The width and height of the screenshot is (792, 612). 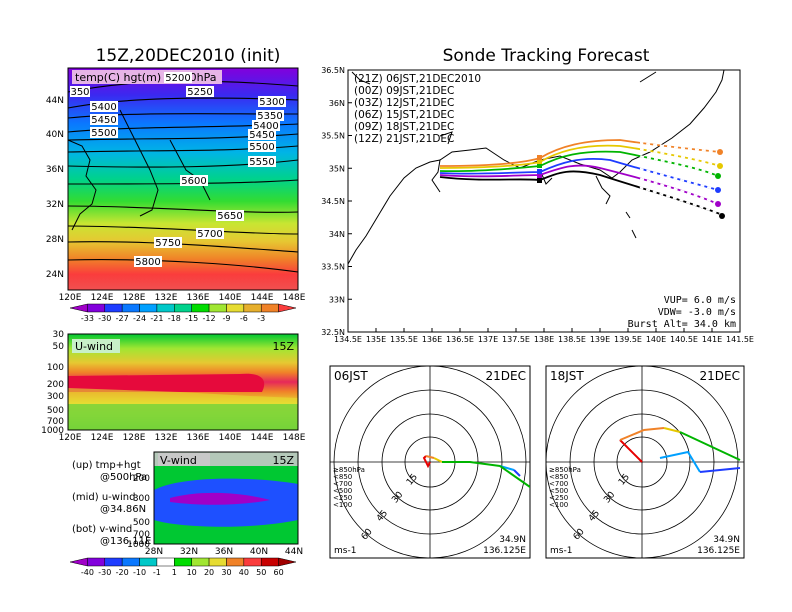 What do you see at coordinates (55, 188) in the screenshot?
I see `map-lat-labels: 44N 40N 36N 32N 28N 24N` at bounding box center [55, 188].